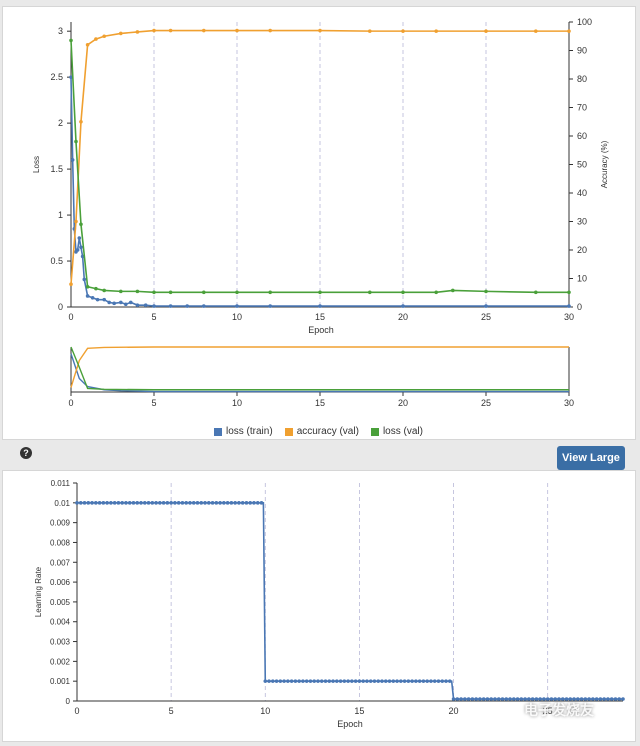  What do you see at coordinates (582, 79) in the screenshot?
I see `y2-tick-label: 80` at bounding box center [582, 79].